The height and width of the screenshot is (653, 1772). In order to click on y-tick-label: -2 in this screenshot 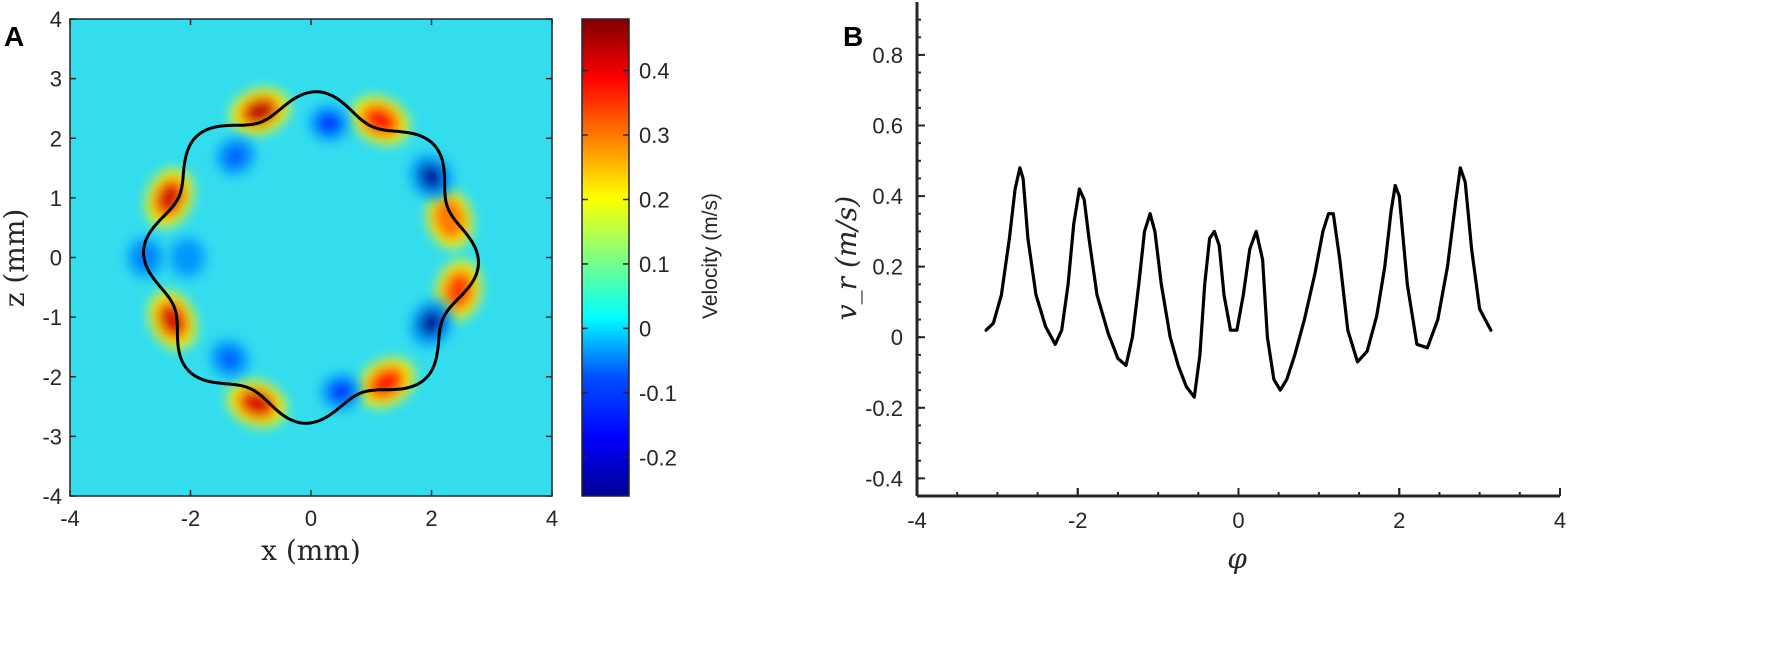, I will do `click(52, 377)`.